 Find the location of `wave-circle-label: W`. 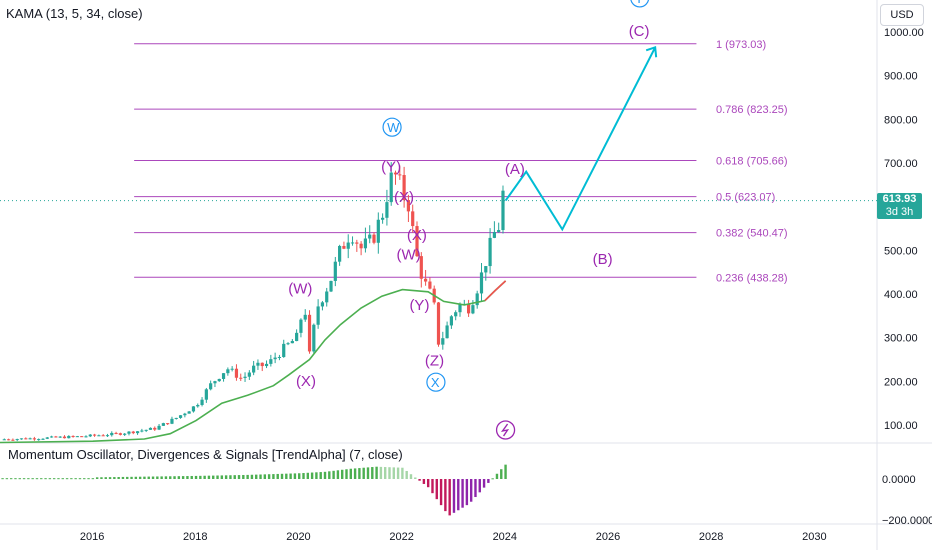

wave-circle-label: W is located at coordinates (393, 127).